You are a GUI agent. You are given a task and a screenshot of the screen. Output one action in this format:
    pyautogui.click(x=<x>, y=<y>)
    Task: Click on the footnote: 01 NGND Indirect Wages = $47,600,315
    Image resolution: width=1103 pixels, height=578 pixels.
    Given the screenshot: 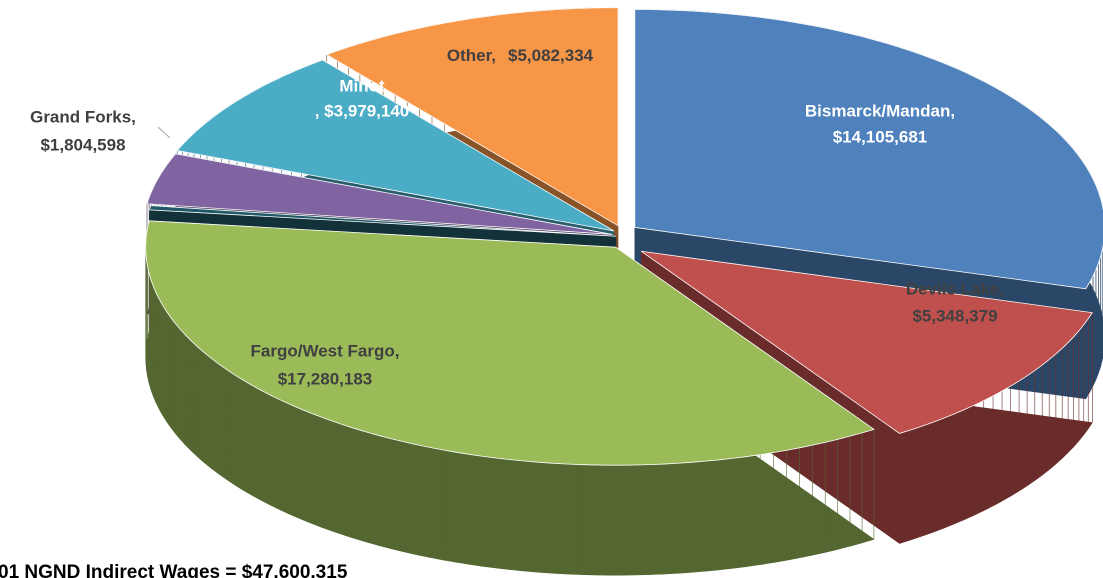 What is the action you would take?
    pyautogui.click(x=174, y=570)
    